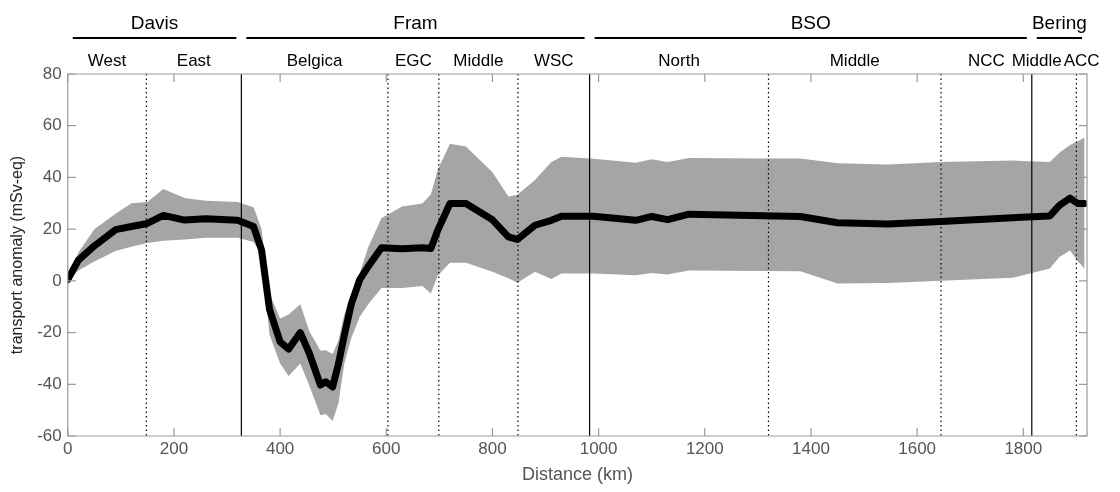 The width and height of the screenshot is (1120, 492). I want to click on x-axis-title: Distance (km), so click(577, 474).